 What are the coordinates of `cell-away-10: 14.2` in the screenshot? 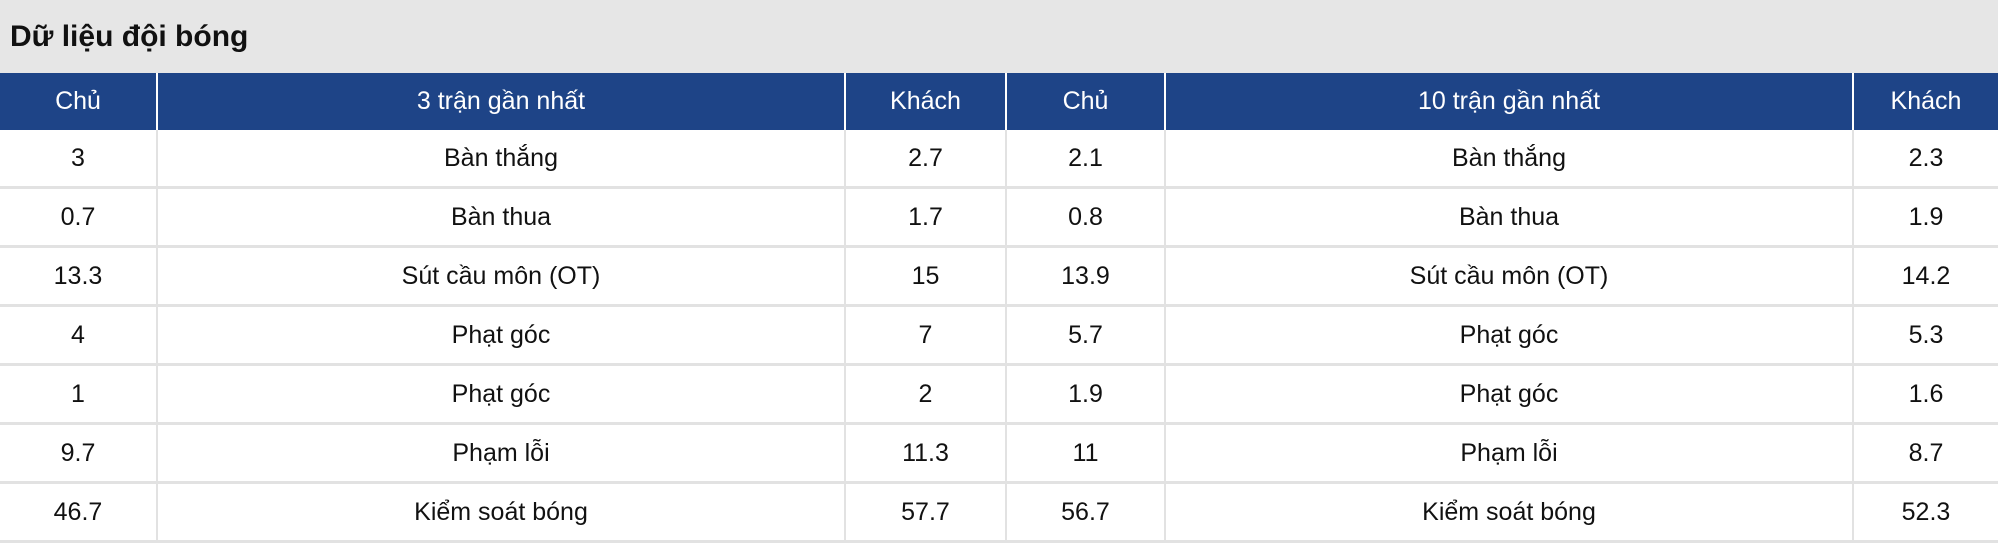 It's located at (1925, 276).